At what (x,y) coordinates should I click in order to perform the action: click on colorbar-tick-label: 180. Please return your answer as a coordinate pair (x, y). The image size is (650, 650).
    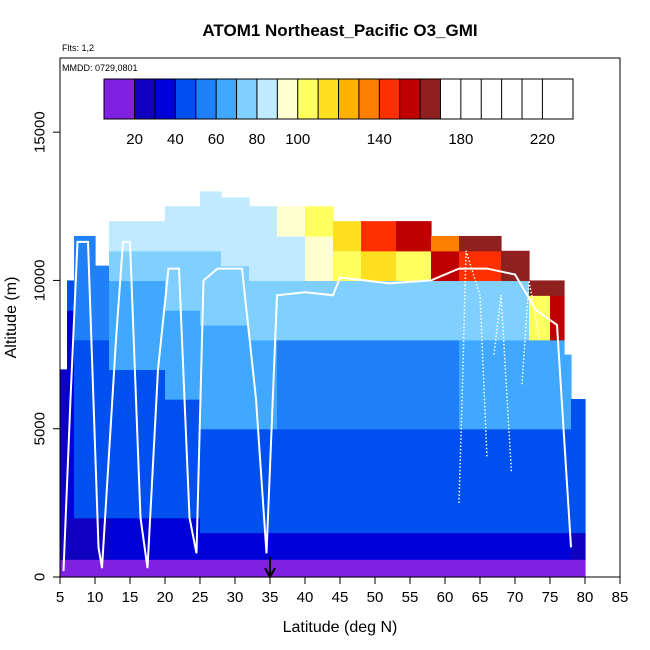
    Looking at the image, I should click on (460, 139).